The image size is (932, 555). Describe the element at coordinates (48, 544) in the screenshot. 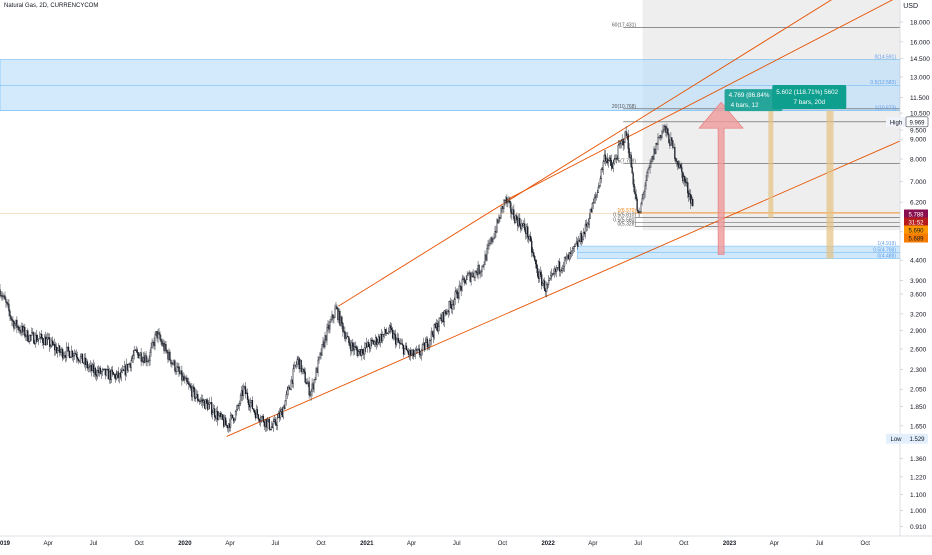

I see `time-tick-label: Apr` at that location.